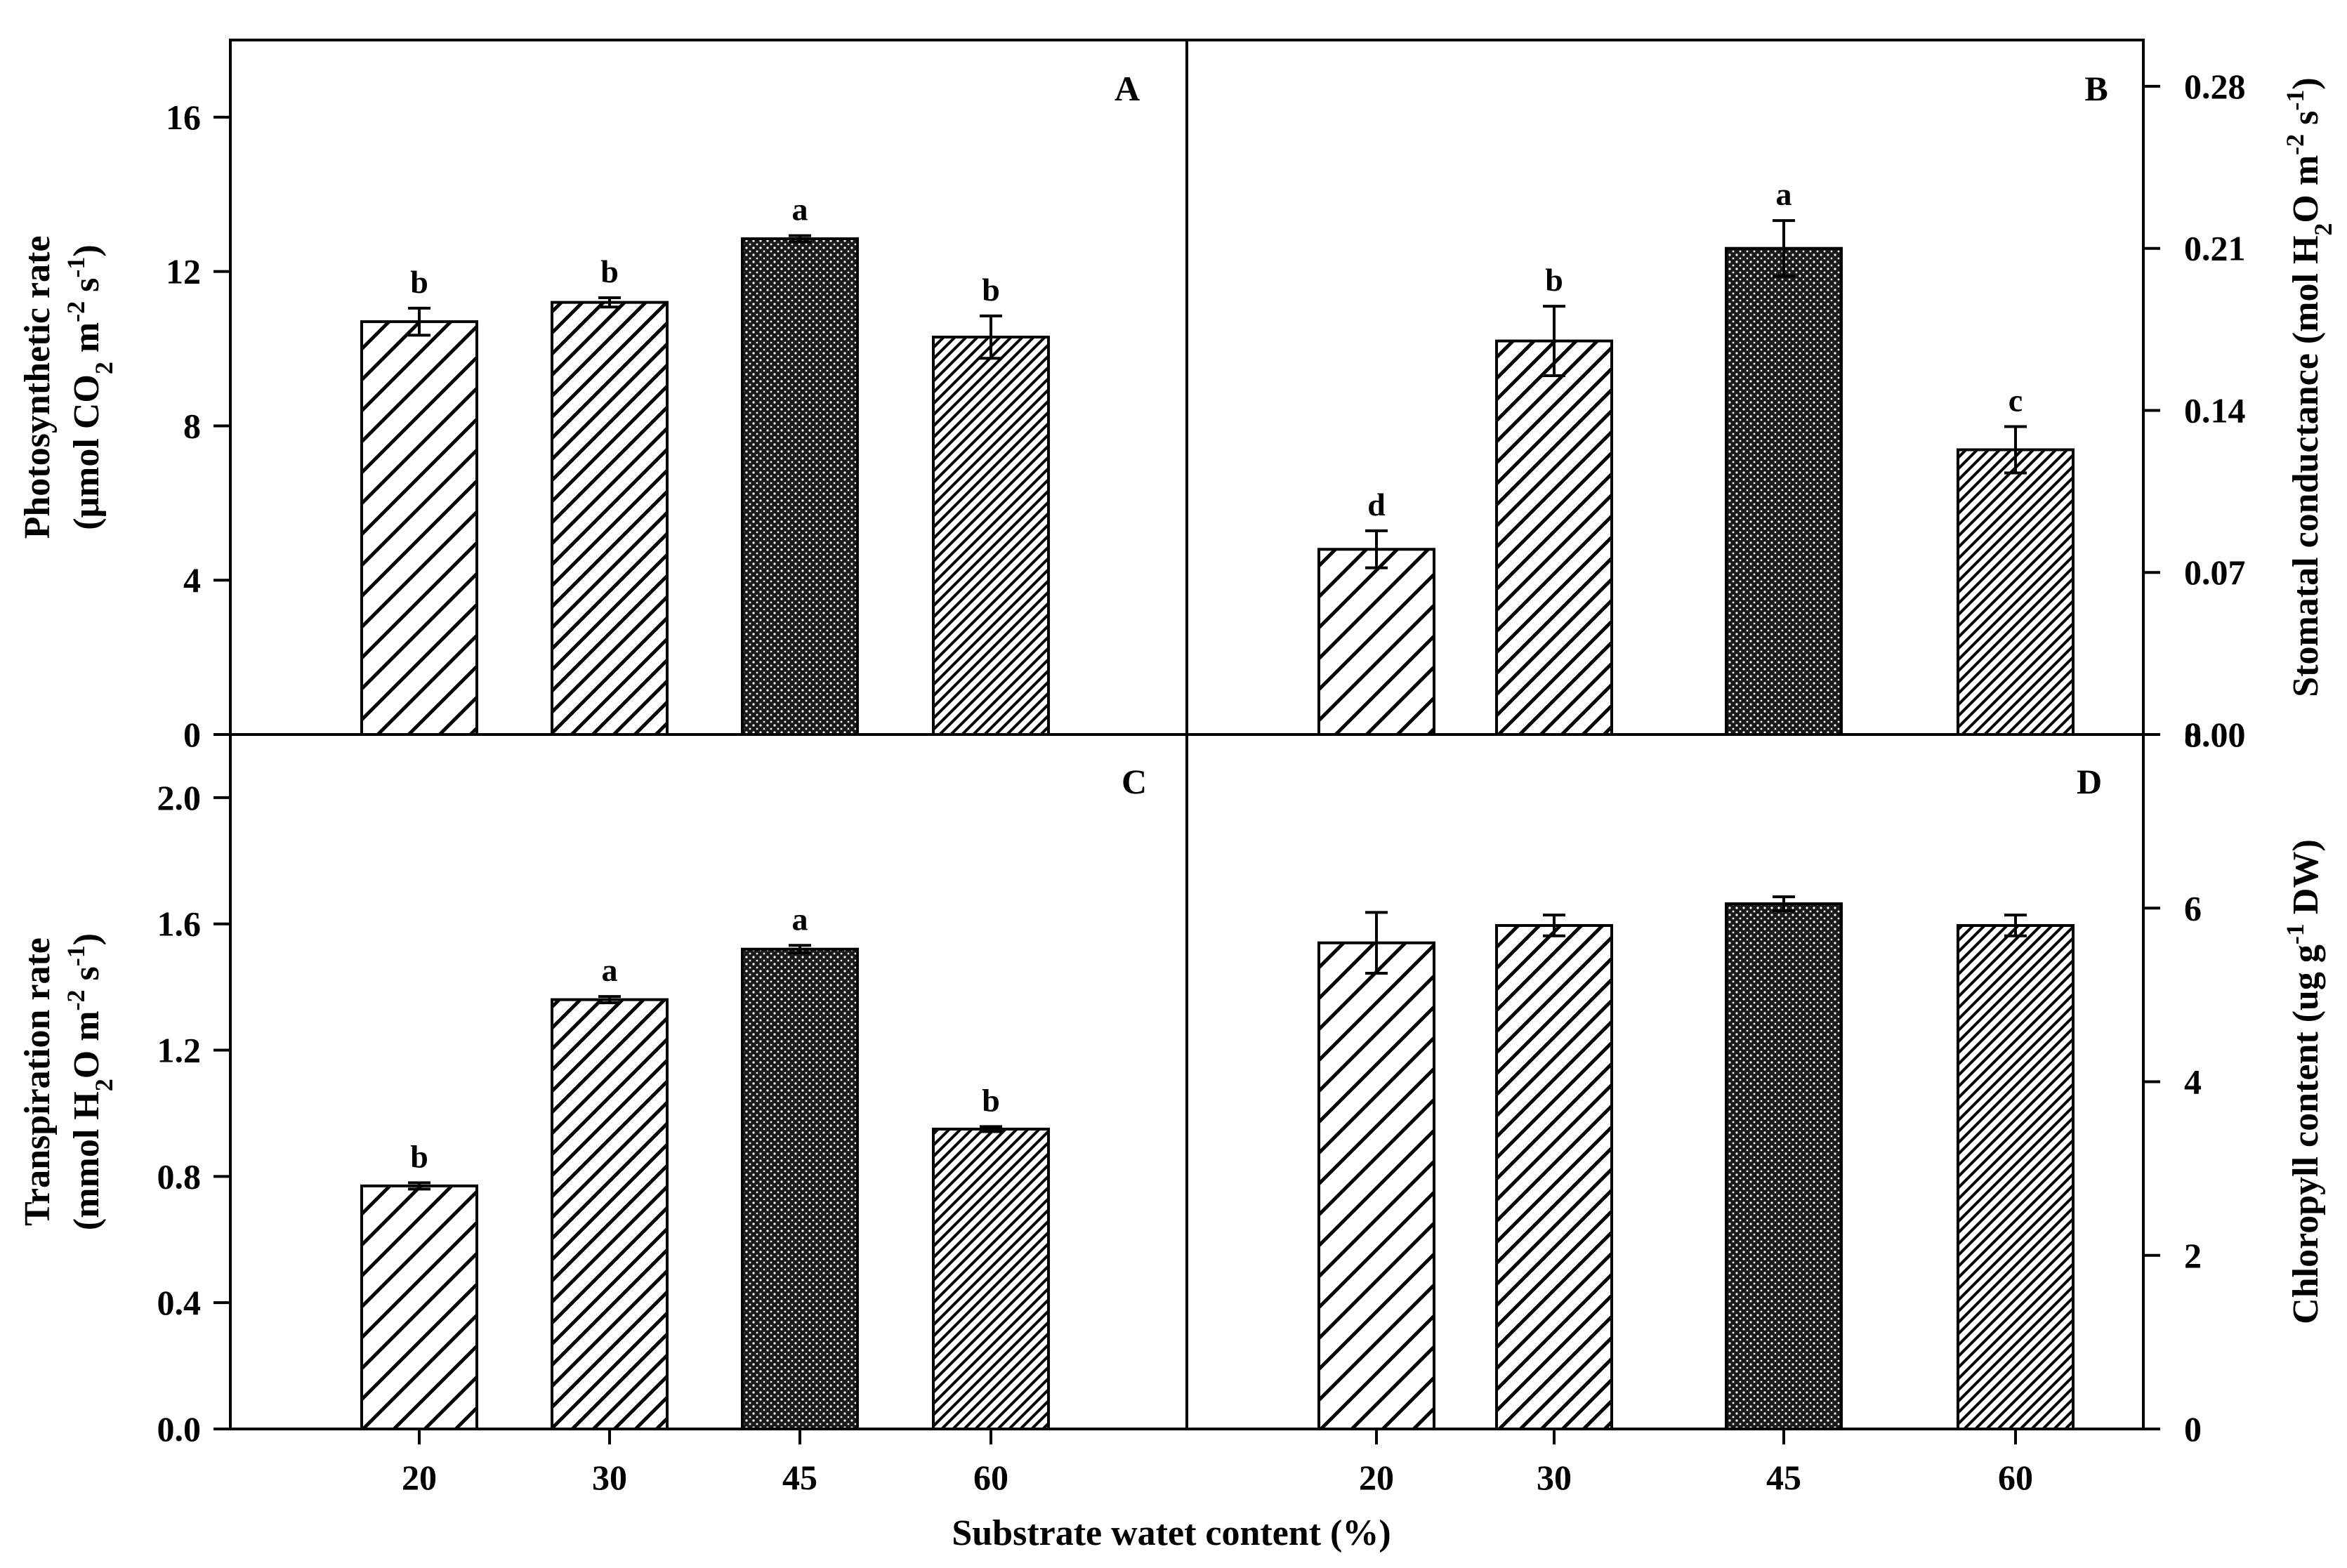 The width and height of the screenshot is (2347, 1568). I want to click on panel-c-ytick-label: 2.0, so click(179, 797).